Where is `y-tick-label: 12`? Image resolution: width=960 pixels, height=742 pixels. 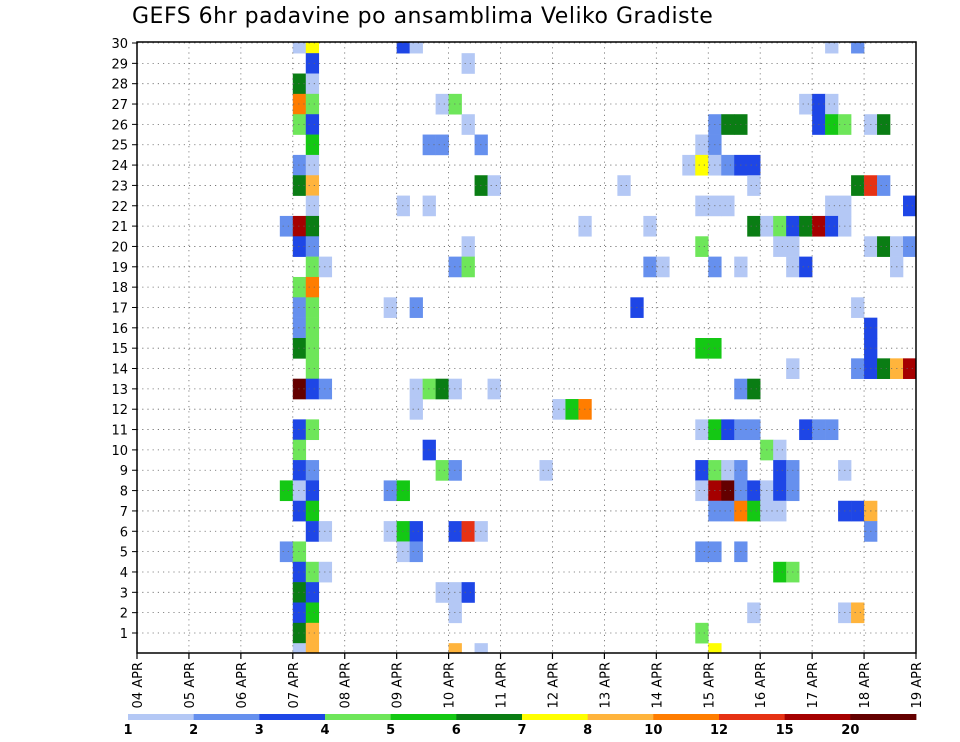
y-tick-label: 12 is located at coordinates (119, 410).